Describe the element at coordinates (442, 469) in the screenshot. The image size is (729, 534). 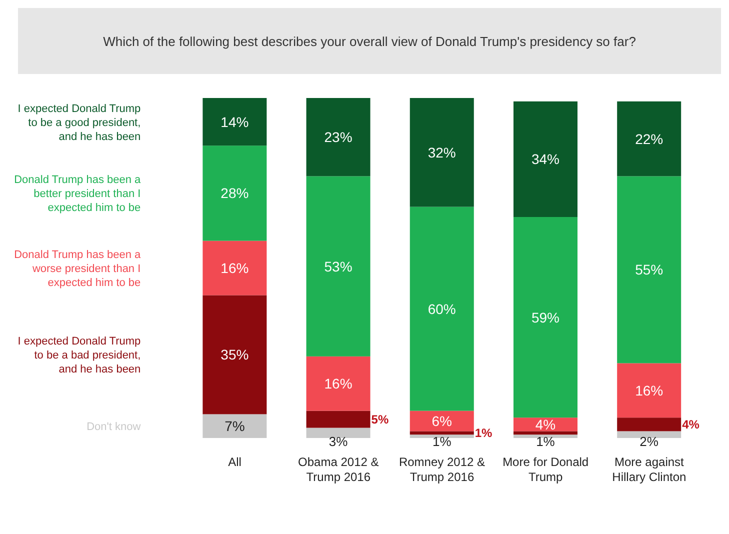
I see `x-tick-label: Romney 2012 & Trump 2016` at that location.